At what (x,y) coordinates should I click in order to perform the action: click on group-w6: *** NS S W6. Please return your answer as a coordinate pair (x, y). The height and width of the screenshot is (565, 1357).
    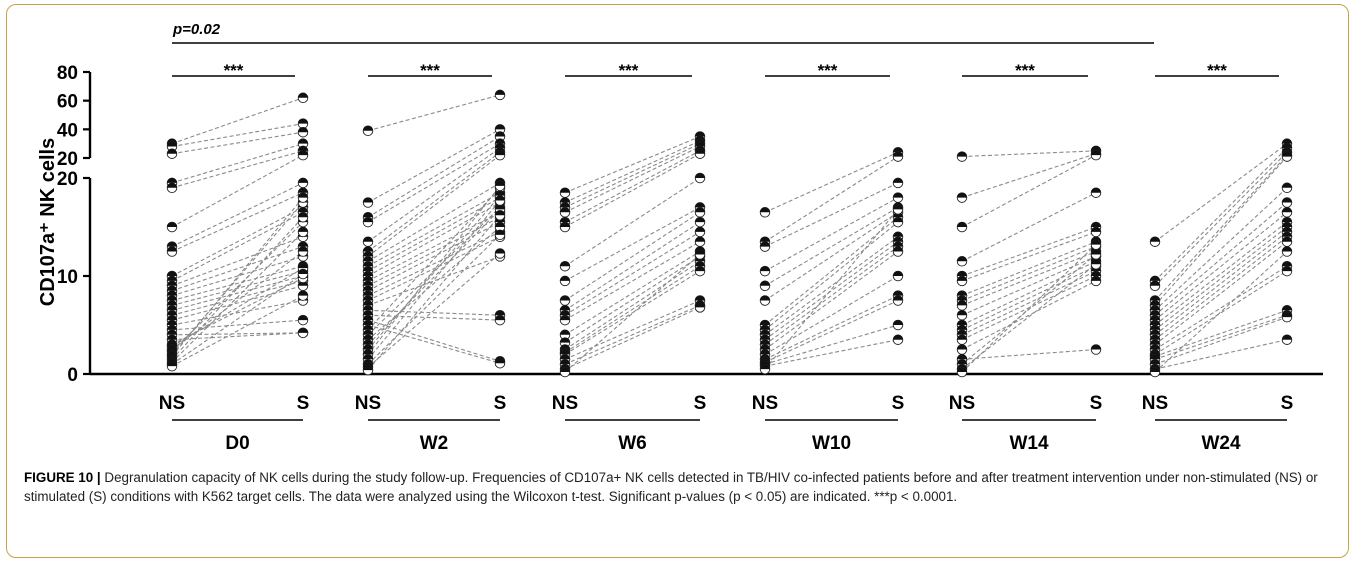
    Looking at the image, I should click on (629, 257).